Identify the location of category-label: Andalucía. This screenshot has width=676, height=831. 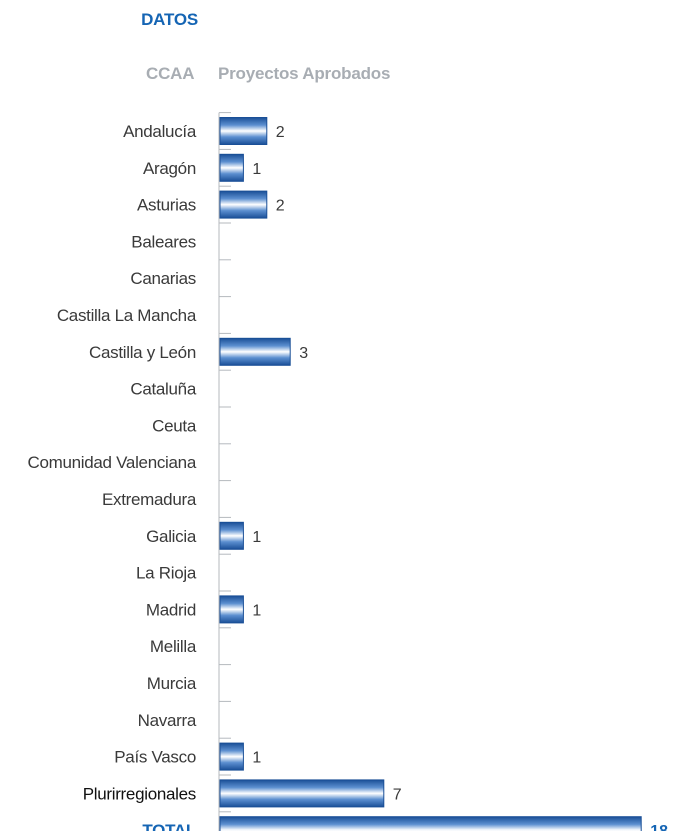
(160, 131).